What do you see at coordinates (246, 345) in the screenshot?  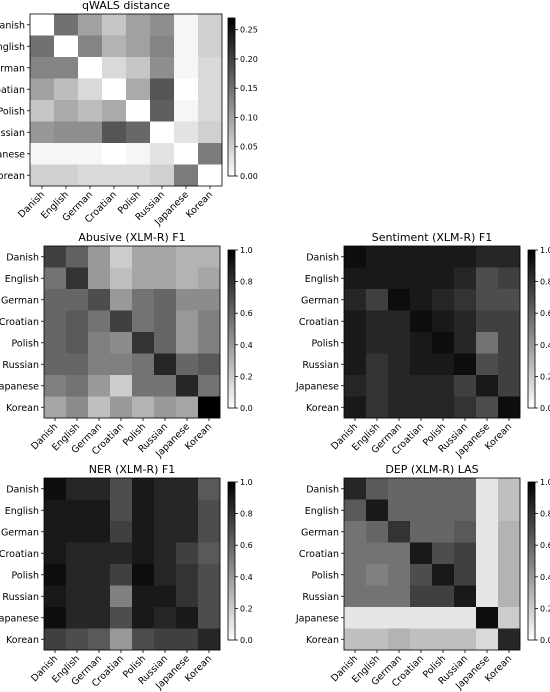 I see `colorbar-tick-label: 0.4` at bounding box center [246, 345].